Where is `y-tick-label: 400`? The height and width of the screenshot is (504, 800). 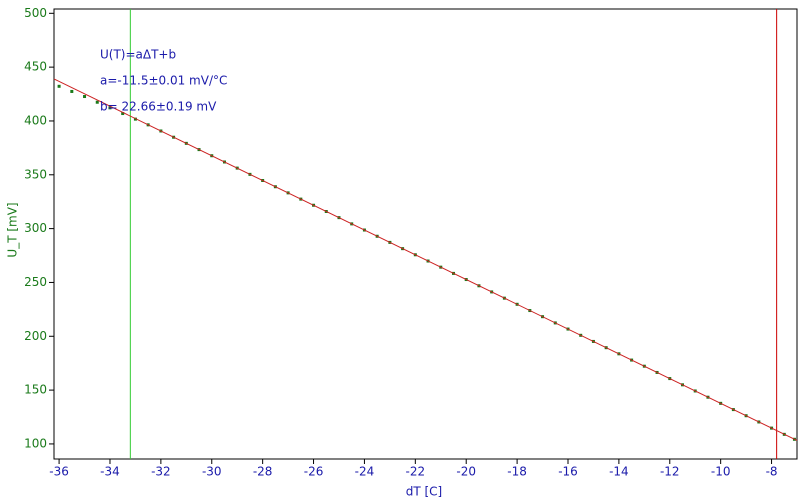 y-tick-label: 400 is located at coordinates (35, 120).